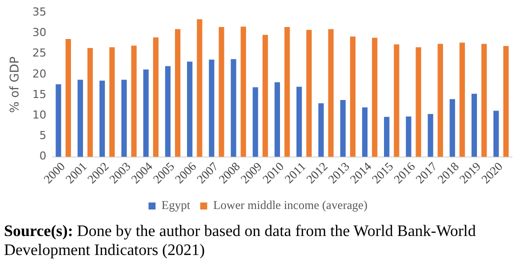  Describe the element at coordinates (39, 33) in the screenshot. I see `y-tick-label: 30` at that location.